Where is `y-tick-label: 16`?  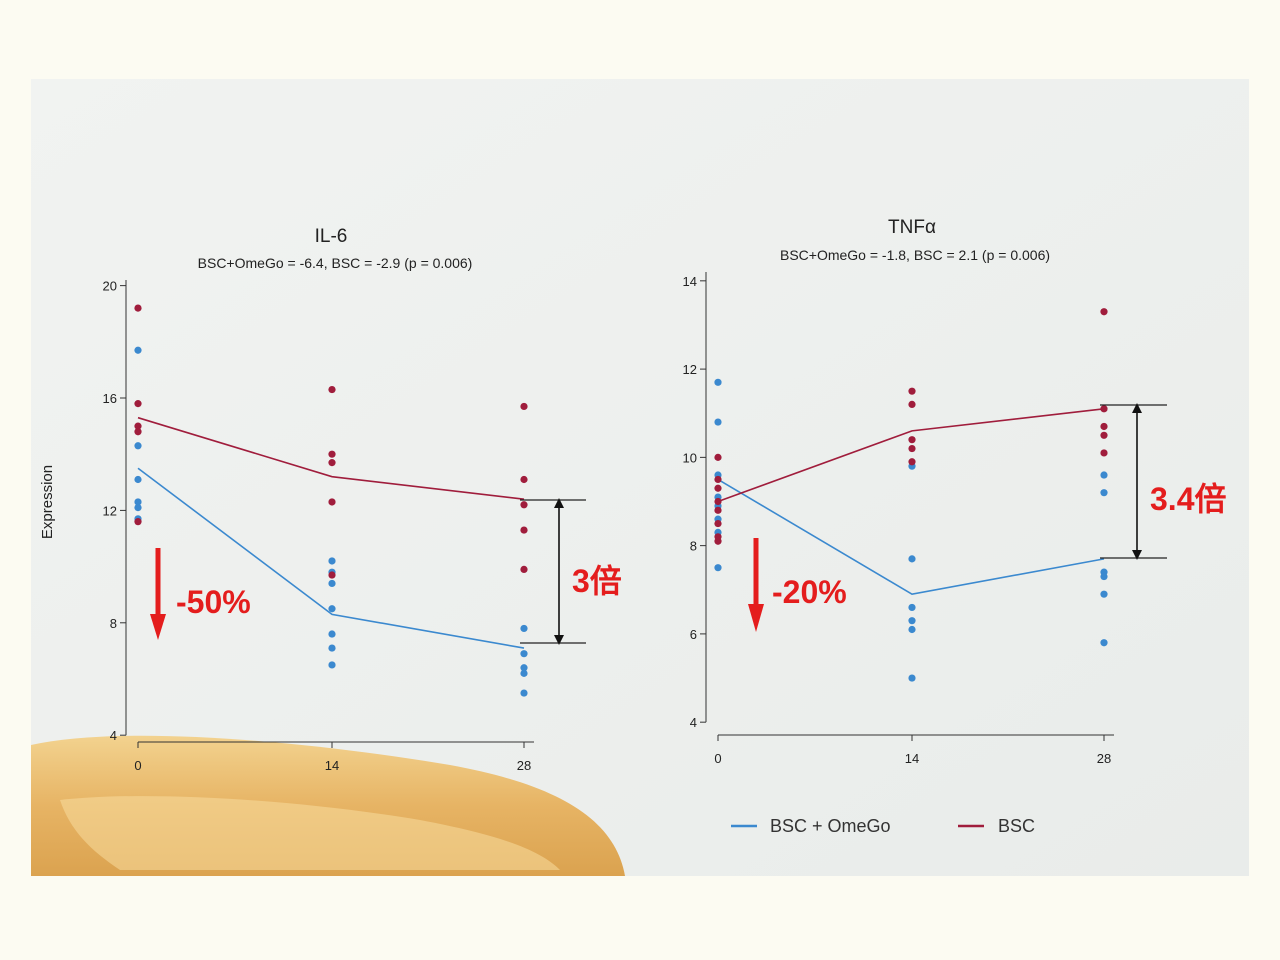 y-tick-label: 16 is located at coordinates (110, 398).